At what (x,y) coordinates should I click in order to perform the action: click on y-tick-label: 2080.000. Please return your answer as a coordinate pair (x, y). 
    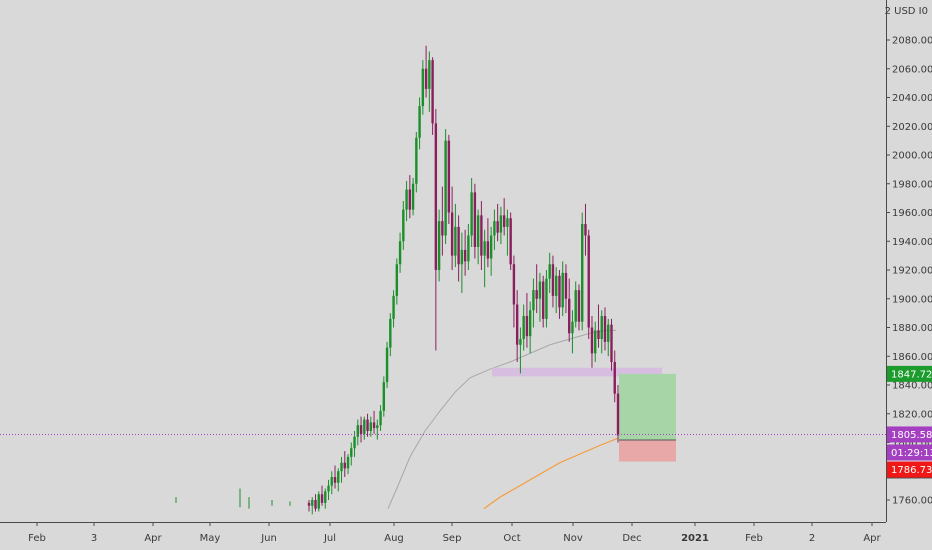
    Looking at the image, I should click on (912, 41).